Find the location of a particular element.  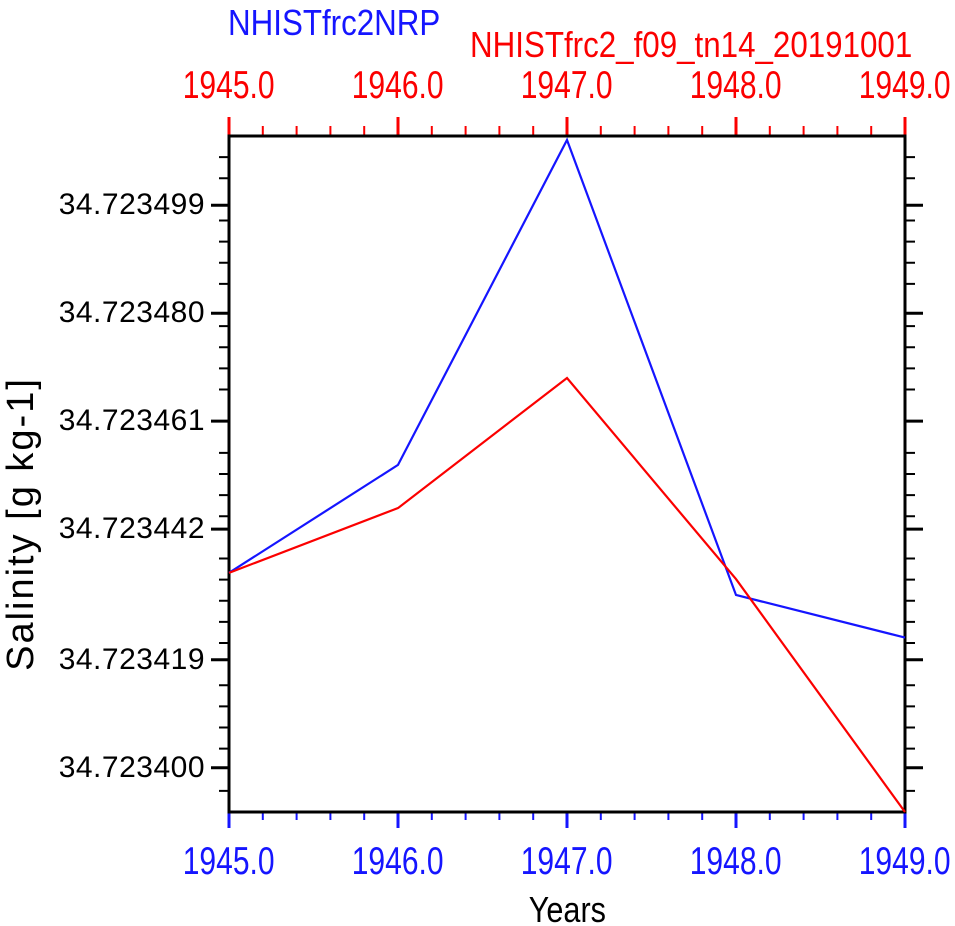

right-axis-ticks is located at coordinates (914, 474).